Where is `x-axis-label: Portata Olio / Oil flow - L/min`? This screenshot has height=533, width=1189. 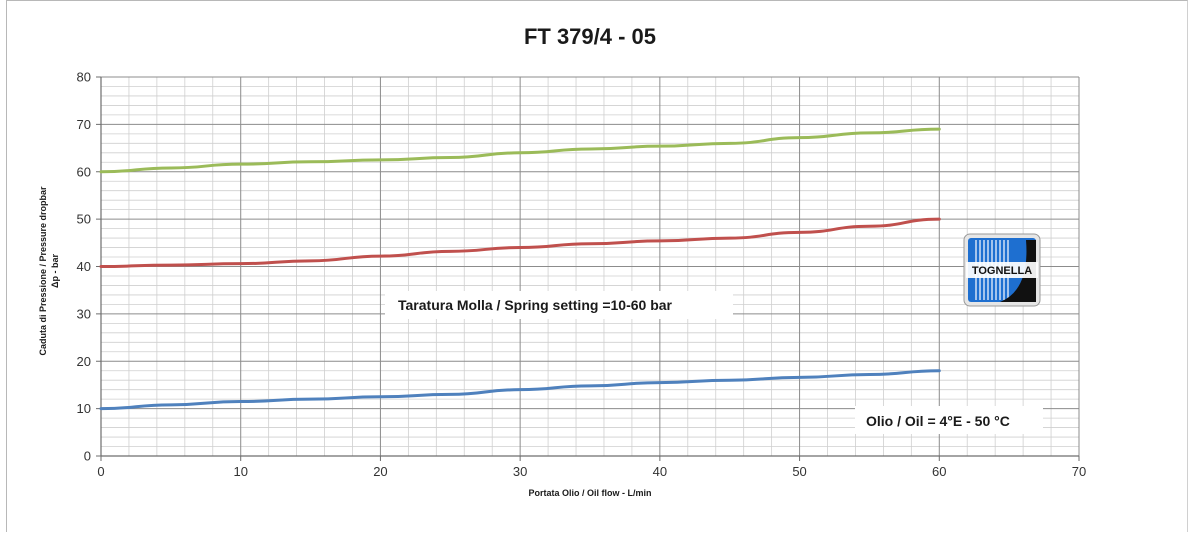 x-axis-label: Portata Olio / Oil flow - L/min is located at coordinates (589, 493).